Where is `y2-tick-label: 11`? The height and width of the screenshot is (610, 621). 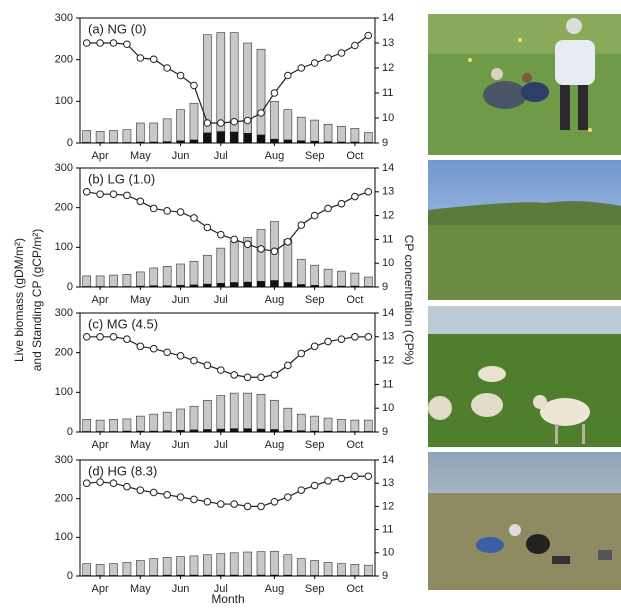 y2-tick-label: 11 is located at coordinates (387, 384).